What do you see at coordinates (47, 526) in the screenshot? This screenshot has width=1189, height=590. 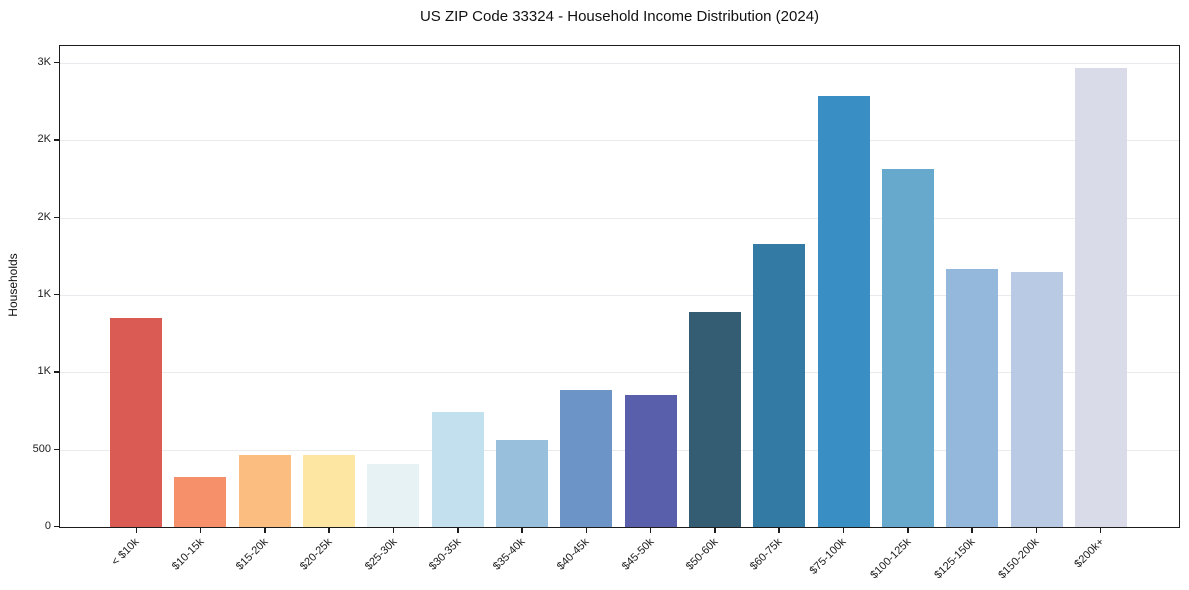 I see `y-tick-label: 0` at bounding box center [47, 526].